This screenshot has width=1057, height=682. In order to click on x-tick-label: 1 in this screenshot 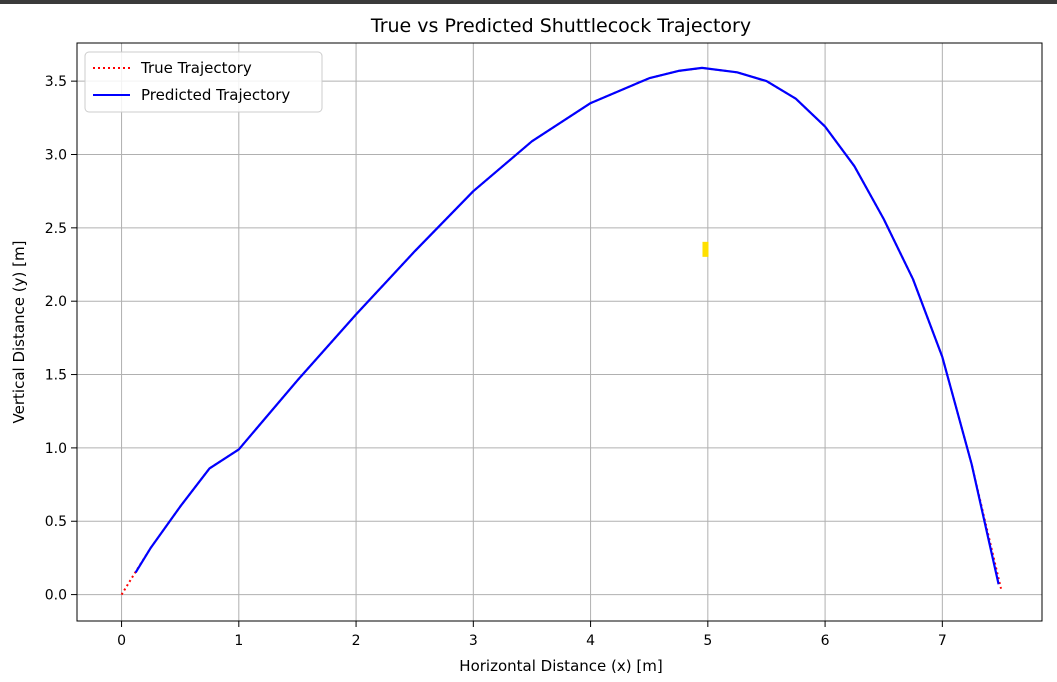, I will do `click(238, 641)`.